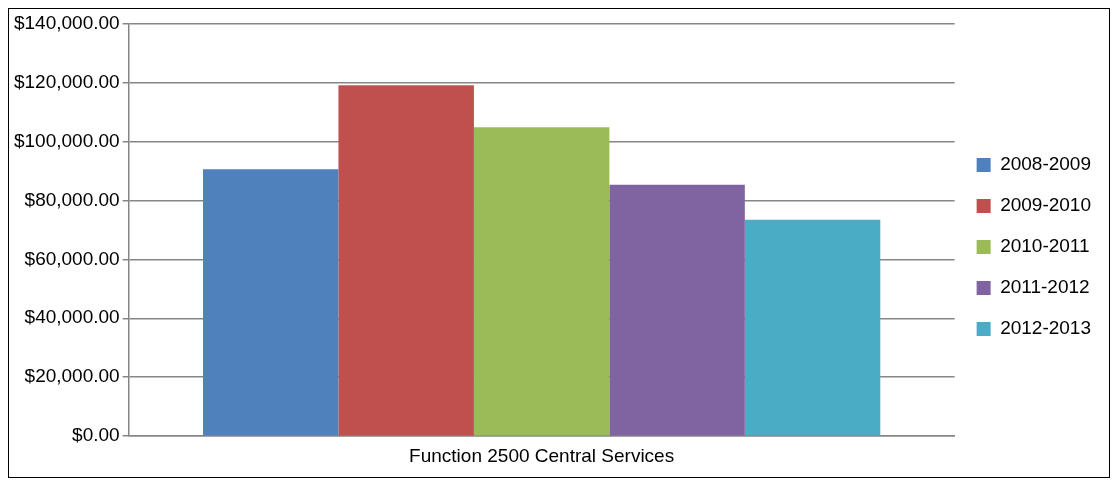 The height and width of the screenshot is (487, 1119). What do you see at coordinates (1046, 328) in the screenshot?
I see `legend-label: 2012-2013` at bounding box center [1046, 328].